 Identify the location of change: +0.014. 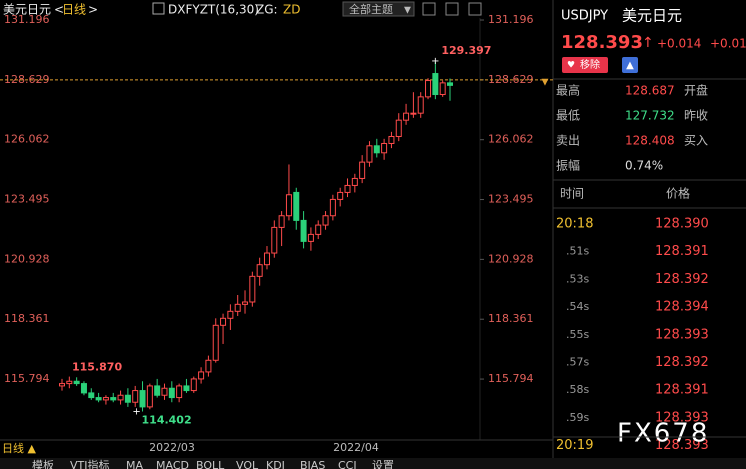
(679, 44).